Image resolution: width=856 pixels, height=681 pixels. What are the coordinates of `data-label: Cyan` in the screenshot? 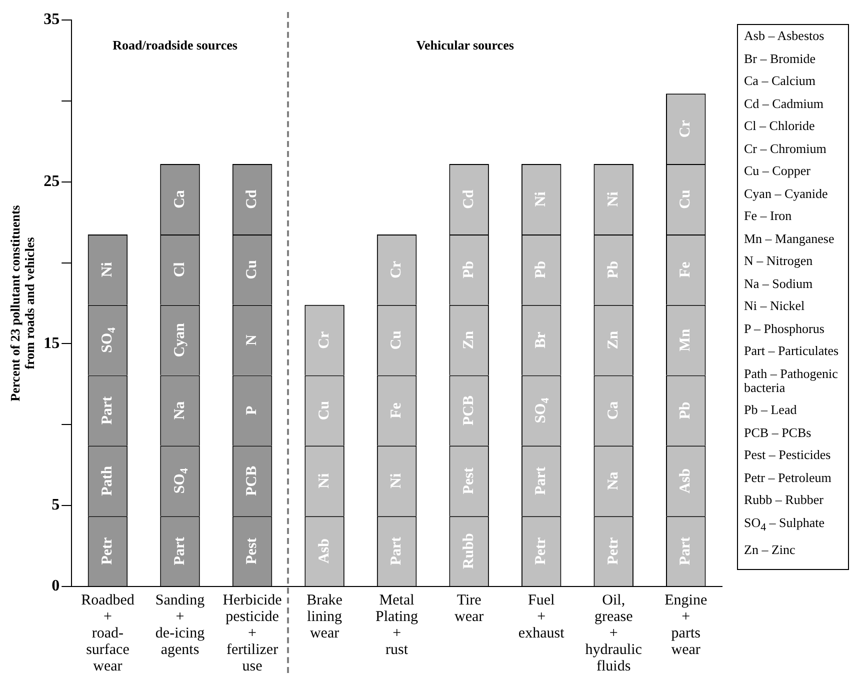 It's located at (180, 340).